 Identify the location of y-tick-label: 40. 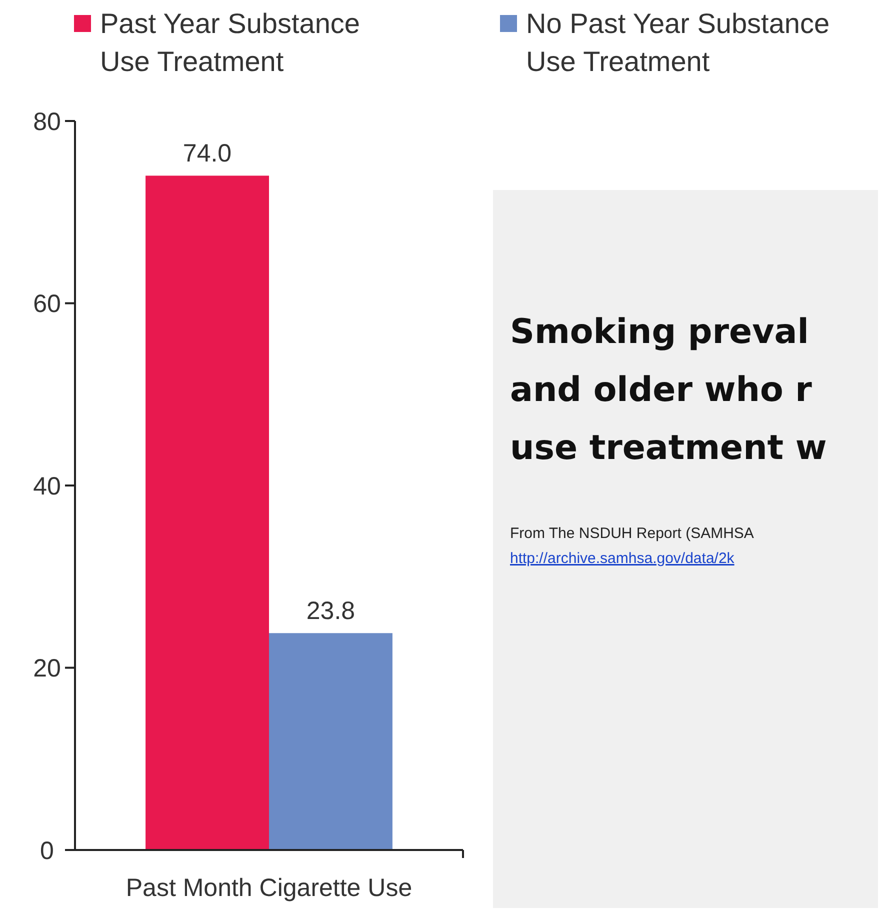
(47, 486).